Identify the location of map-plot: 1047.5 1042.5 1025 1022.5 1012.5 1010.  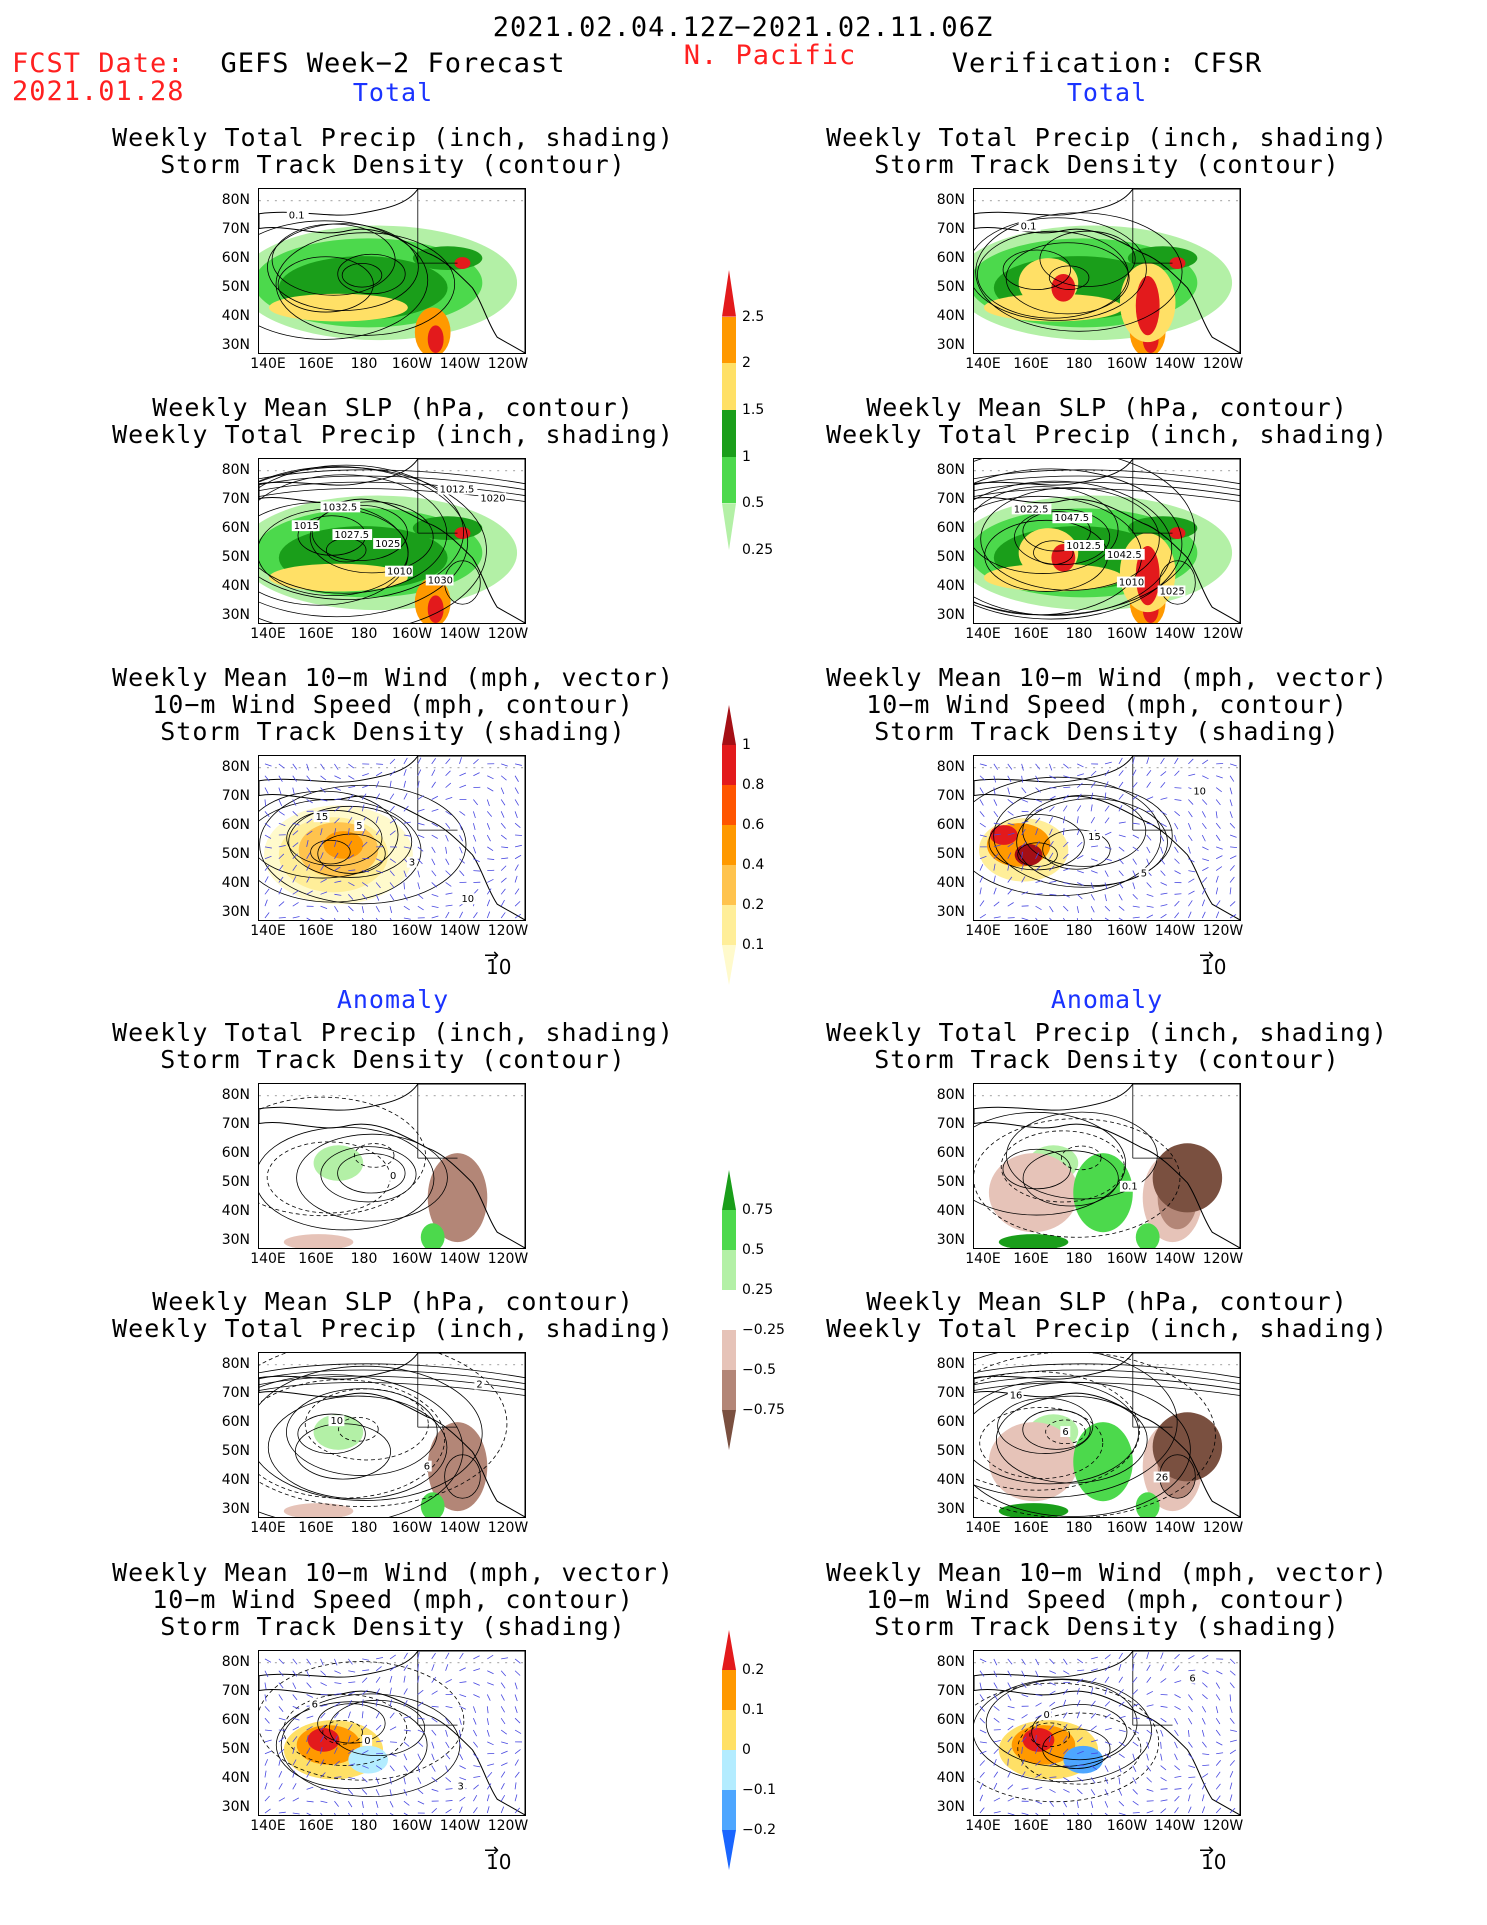
(1107, 541).